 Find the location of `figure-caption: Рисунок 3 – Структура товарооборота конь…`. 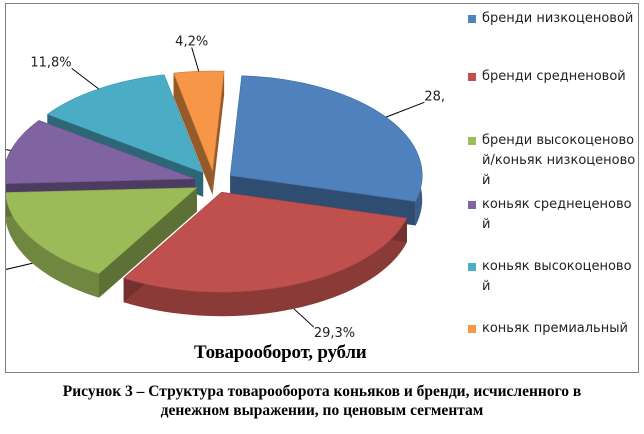

figure-caption: Рисунок 3 – Структура товарооборота конь… is located at coordinates (322, 401).